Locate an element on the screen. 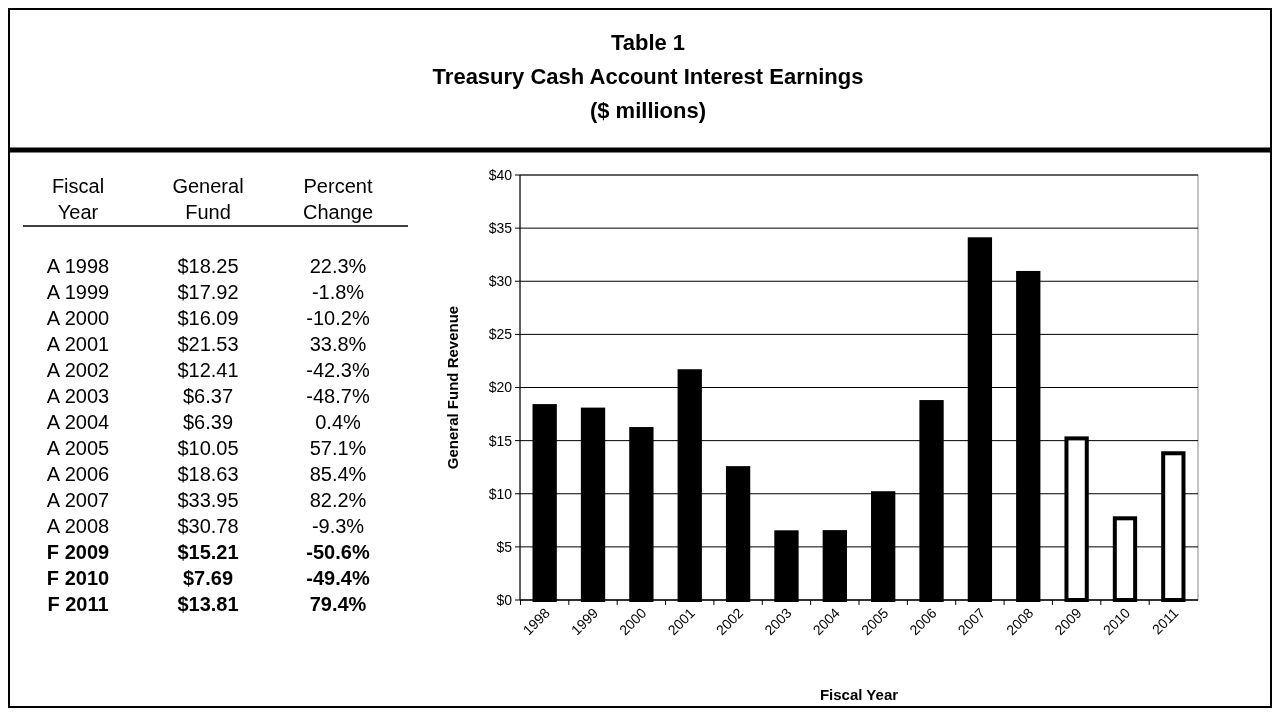 The image size is (1280, 717). data-label: $17.92 is located at coordinates (208, 292).